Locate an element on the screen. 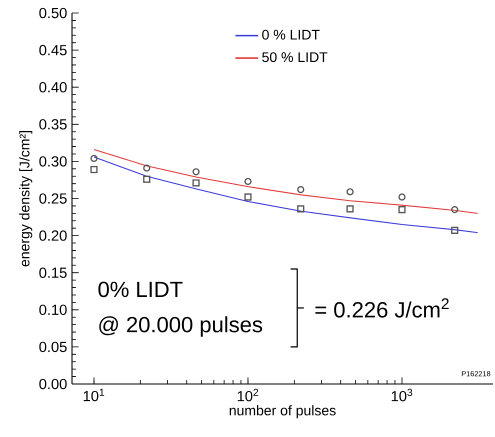  y-tick-label: 0.20 is located at coordinates (53, 235).